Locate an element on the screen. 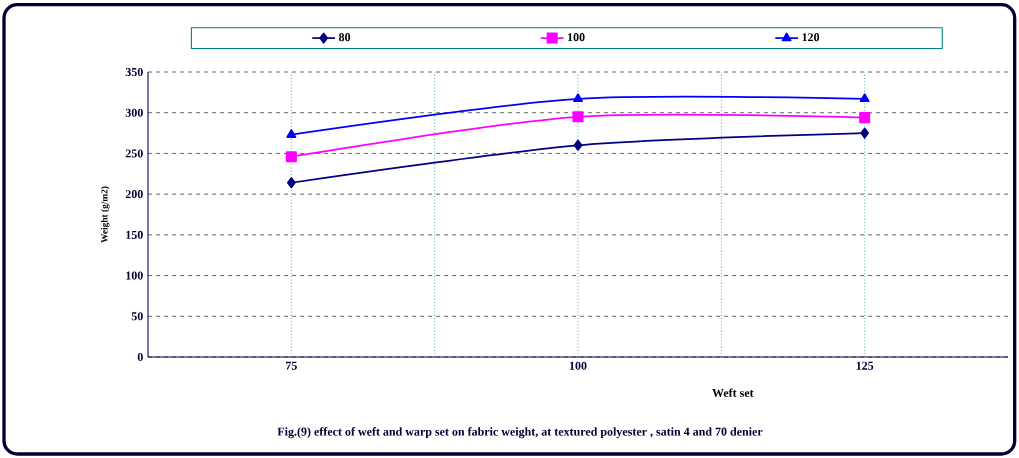 The width and height of the screenshot is (1019, 458). x-axis-title: Weft set is located at coordinates (733, 393).